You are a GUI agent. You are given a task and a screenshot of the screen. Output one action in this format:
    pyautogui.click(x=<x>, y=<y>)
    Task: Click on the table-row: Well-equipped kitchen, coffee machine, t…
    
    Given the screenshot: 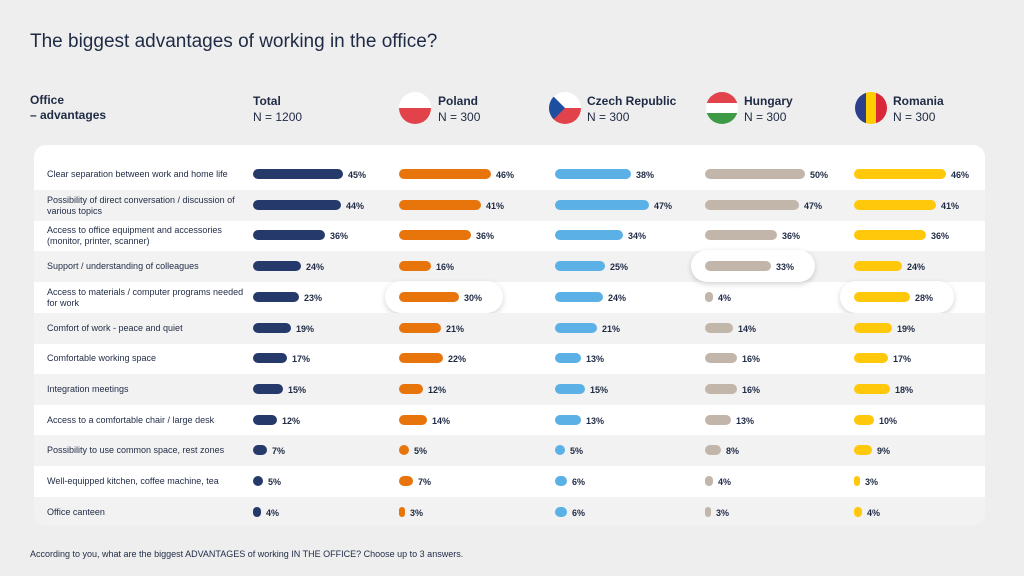 What is the action you would take?
    pyautogui.click(x=509, y=481)
    